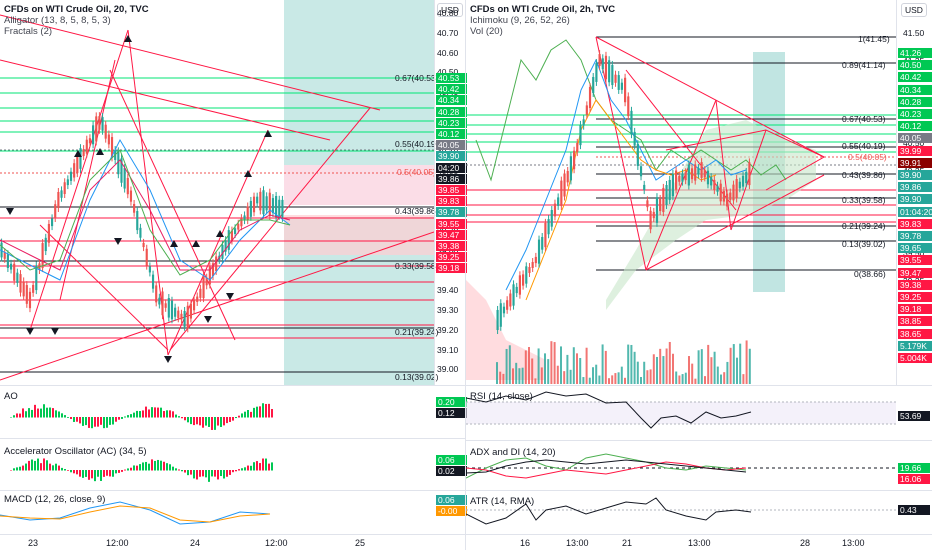 The image size is (932, 550). I want to click on price-tag: 39.99, so click(915, 150).